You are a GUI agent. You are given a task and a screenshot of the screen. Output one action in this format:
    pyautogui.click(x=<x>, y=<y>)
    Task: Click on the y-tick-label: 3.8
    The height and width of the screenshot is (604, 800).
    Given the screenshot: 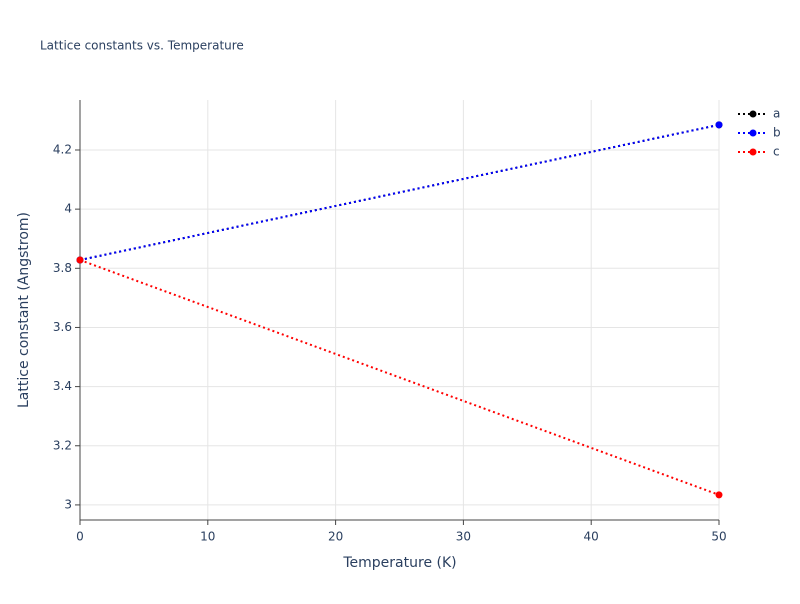 What is the action you would take?
    pyautogui.click(x=62, y=268)
    